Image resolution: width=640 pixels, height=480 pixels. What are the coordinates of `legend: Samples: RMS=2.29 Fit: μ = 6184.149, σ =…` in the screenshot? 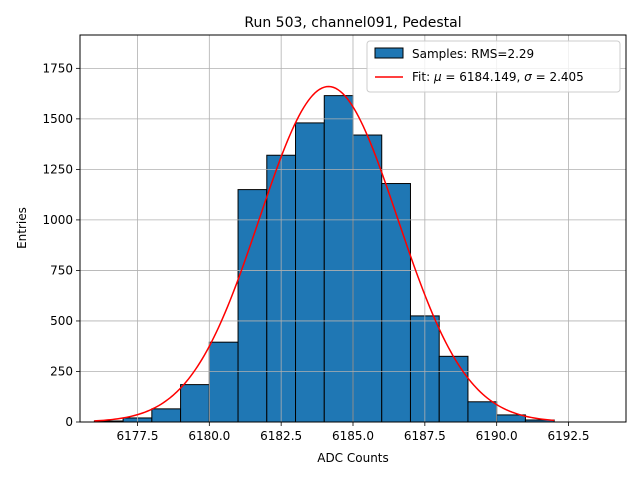 It's located at (493, 66).